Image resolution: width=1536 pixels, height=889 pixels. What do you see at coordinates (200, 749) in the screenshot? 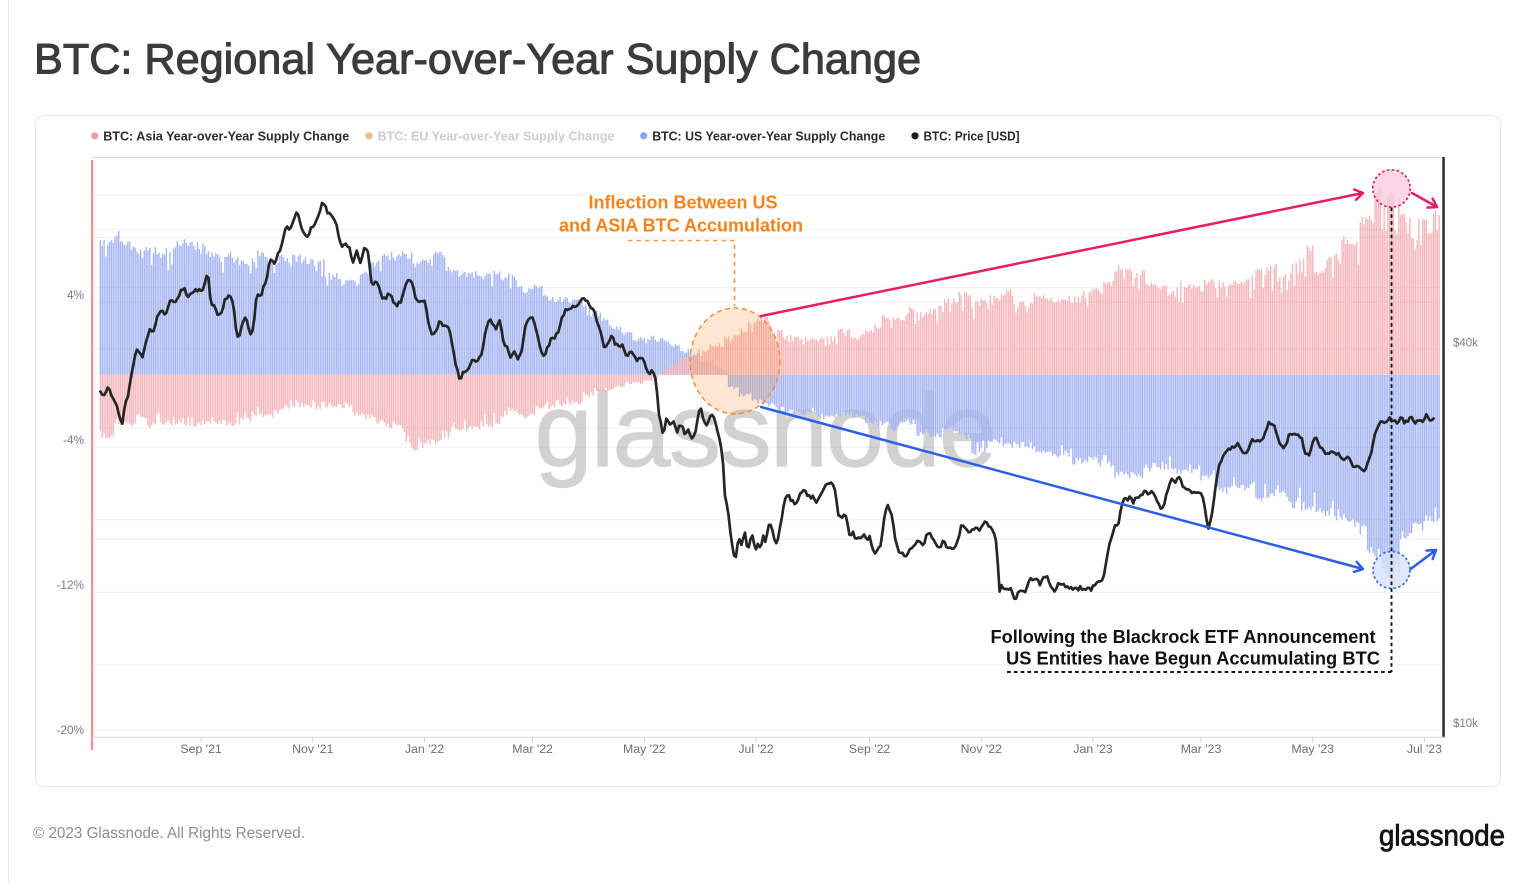
I see `svg-text: Sep '21` at bounding box center [200, 749].